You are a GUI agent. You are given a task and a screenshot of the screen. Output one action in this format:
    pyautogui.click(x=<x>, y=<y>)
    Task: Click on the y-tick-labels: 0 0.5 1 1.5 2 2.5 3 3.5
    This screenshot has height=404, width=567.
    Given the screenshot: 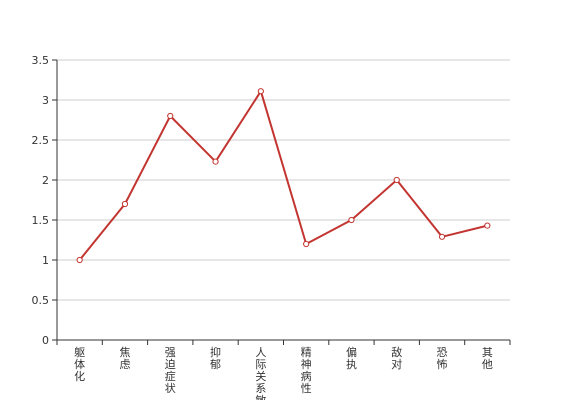 What is the action you would take?
    pyautogui.click(x=44, y=200)
    